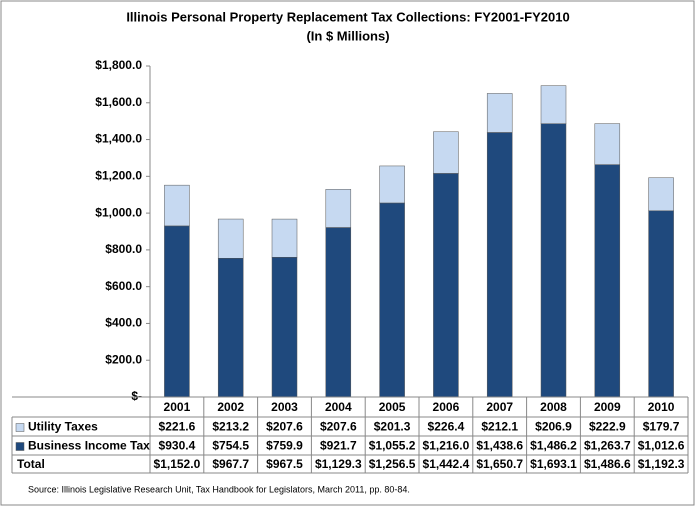 The image size is (696, 507). Describe the element at coordinates (499, 407) in the screenshot. I see `x-tick-label: 2007` at that location.